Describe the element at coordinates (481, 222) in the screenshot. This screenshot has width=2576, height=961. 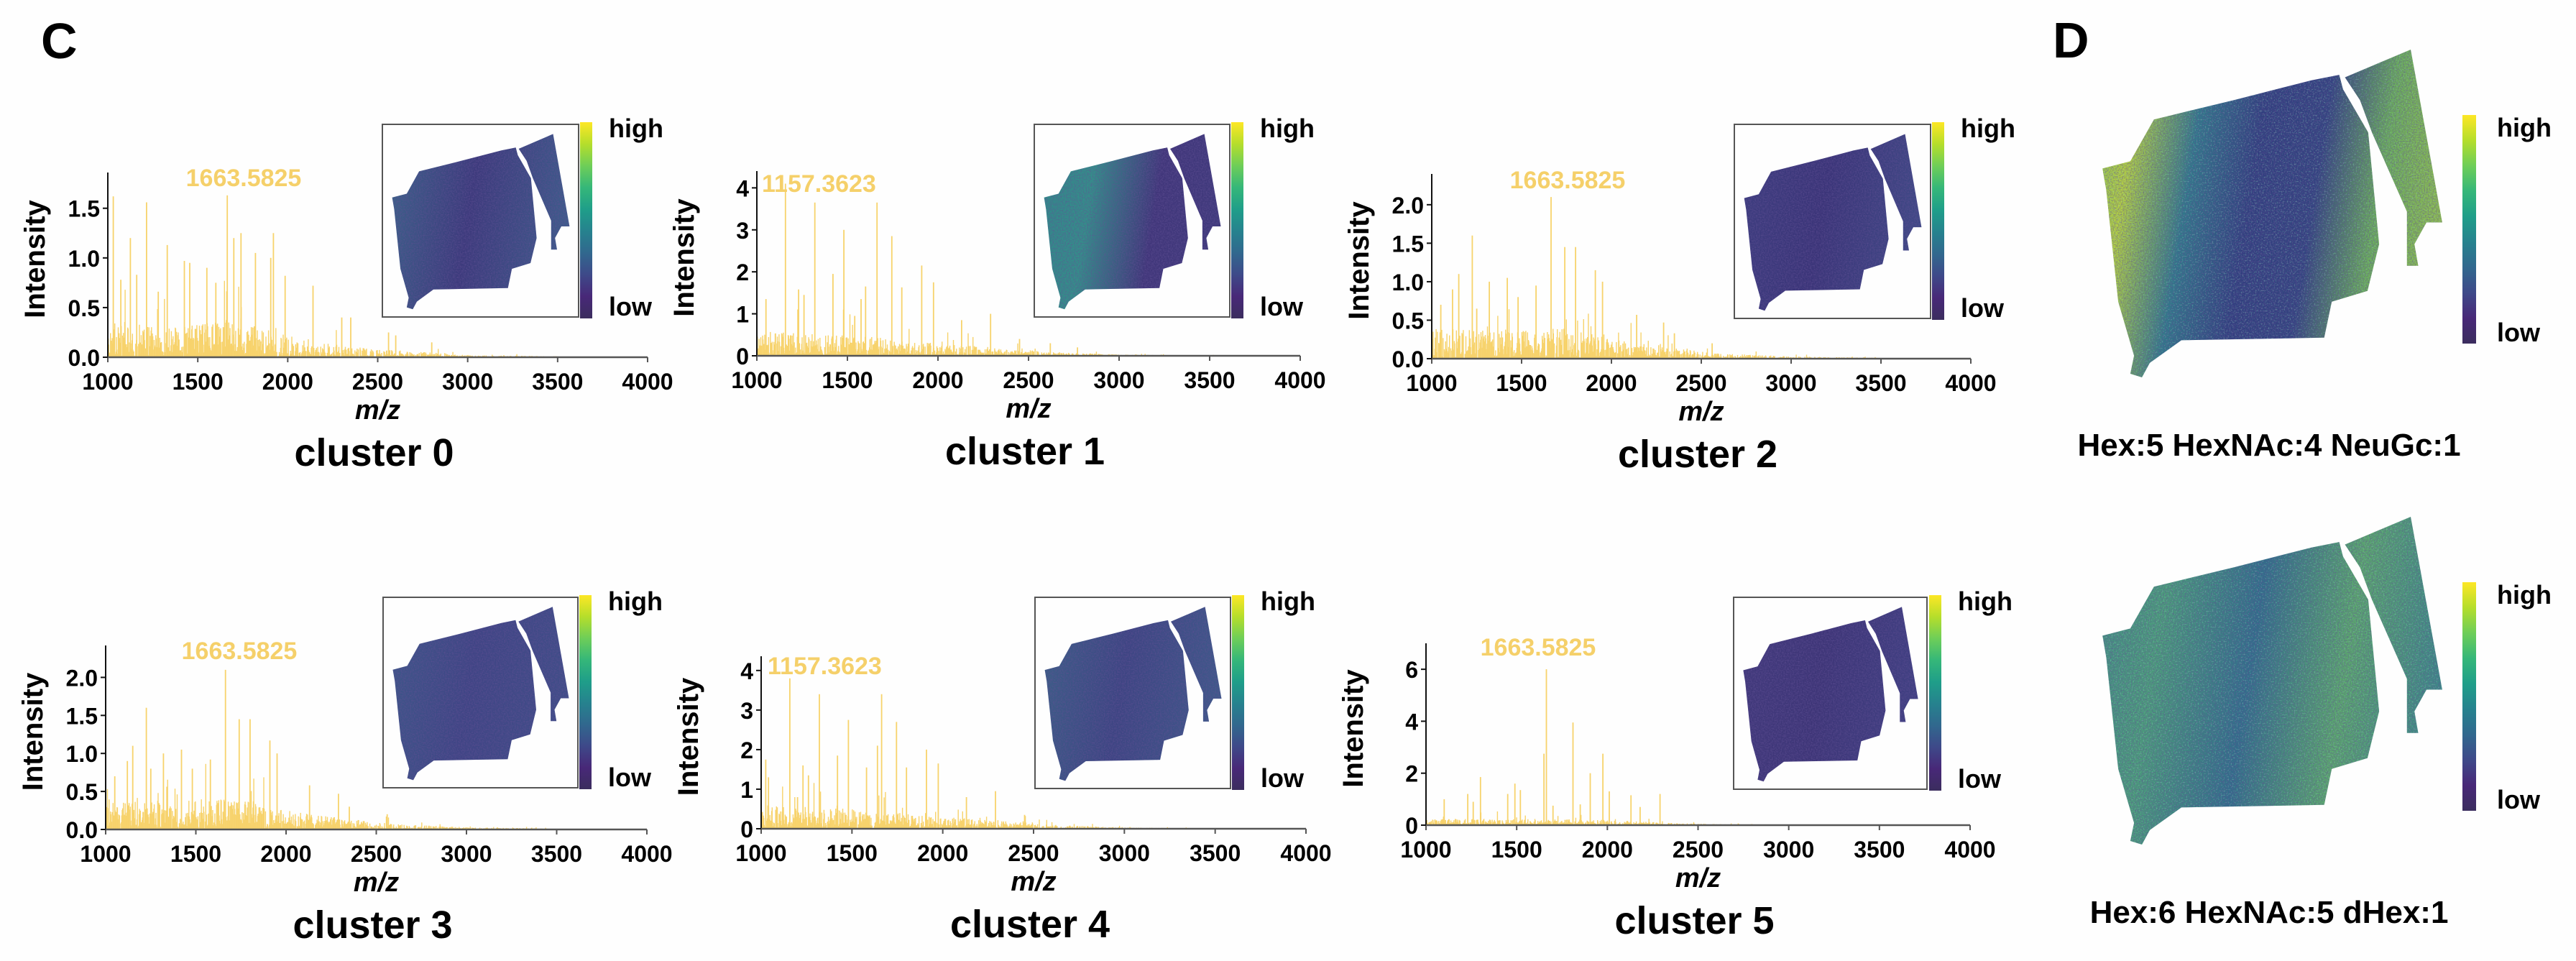
I see `tissue-ion-image` at that location.